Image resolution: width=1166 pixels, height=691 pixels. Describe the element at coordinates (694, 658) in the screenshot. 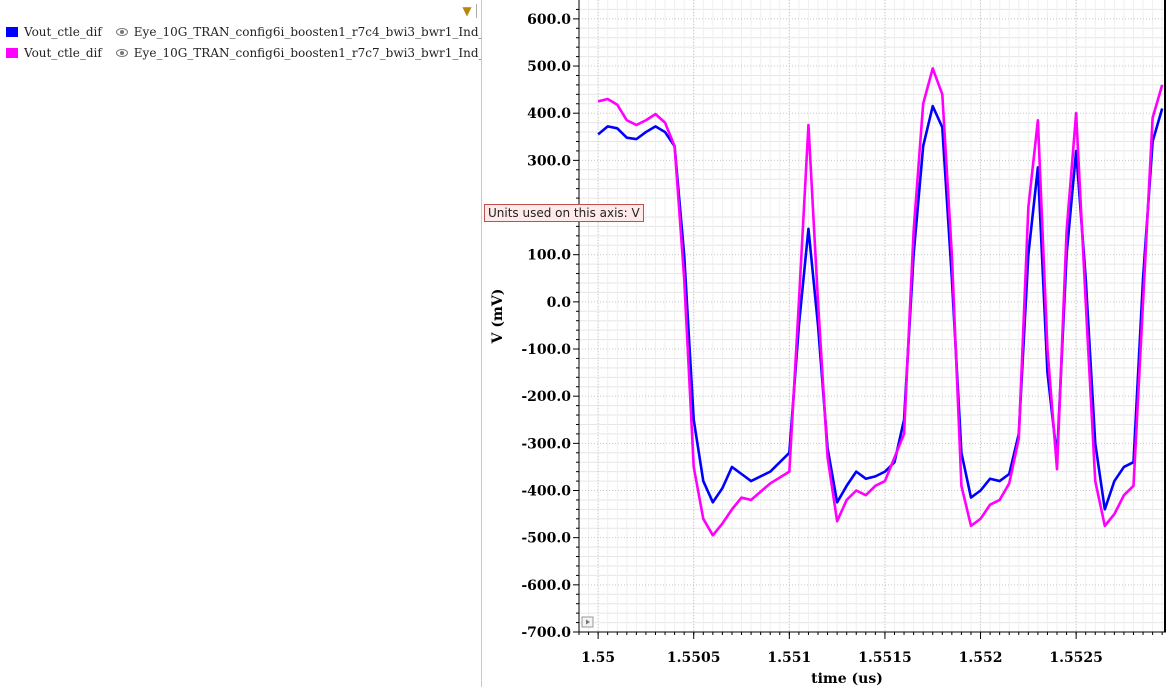

I see `x-tick-label: 1.5505` at that location.